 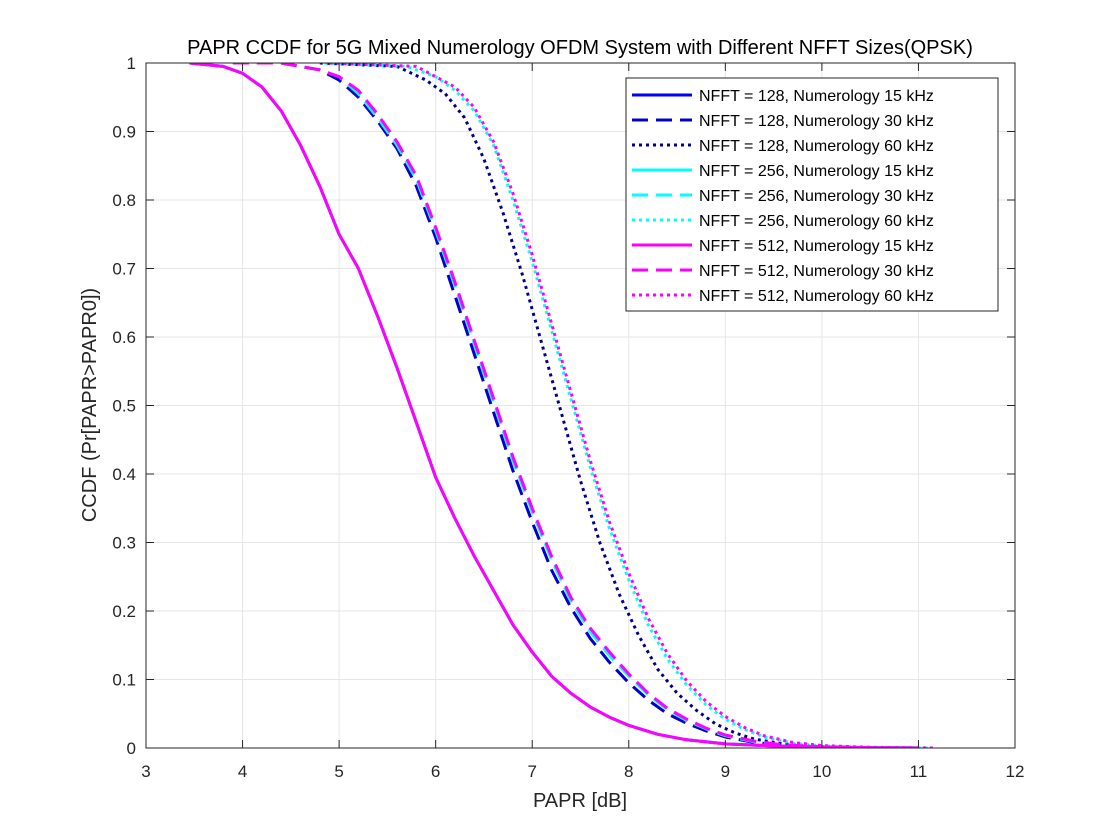 I want to click on x-tick-label: 8, so click(x=628, y=771).